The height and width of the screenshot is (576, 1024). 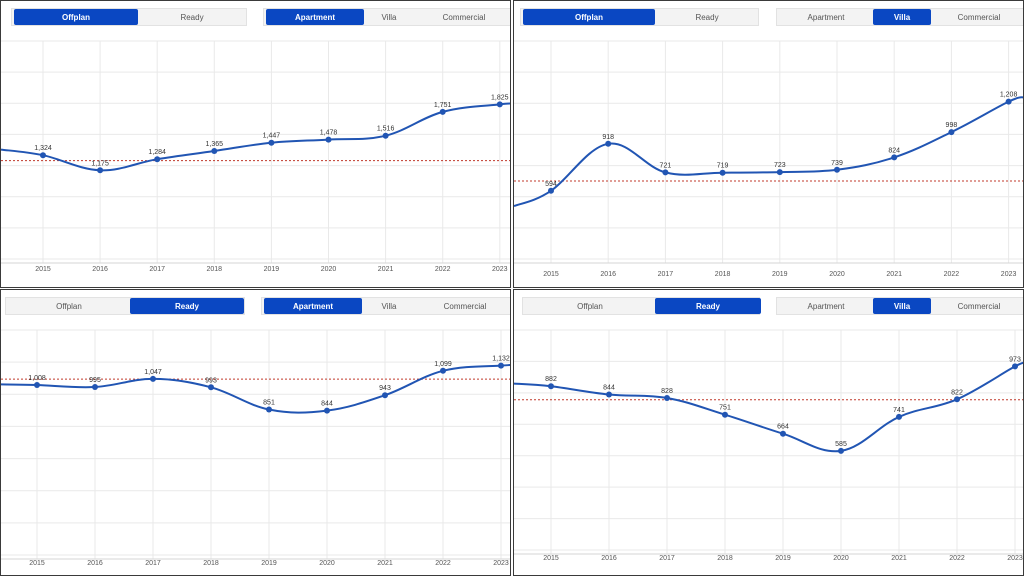 What do you see at coordinates (100, 163) in the screenshot?
I see `data-label: 1,175` at bounding box center [100, 163].